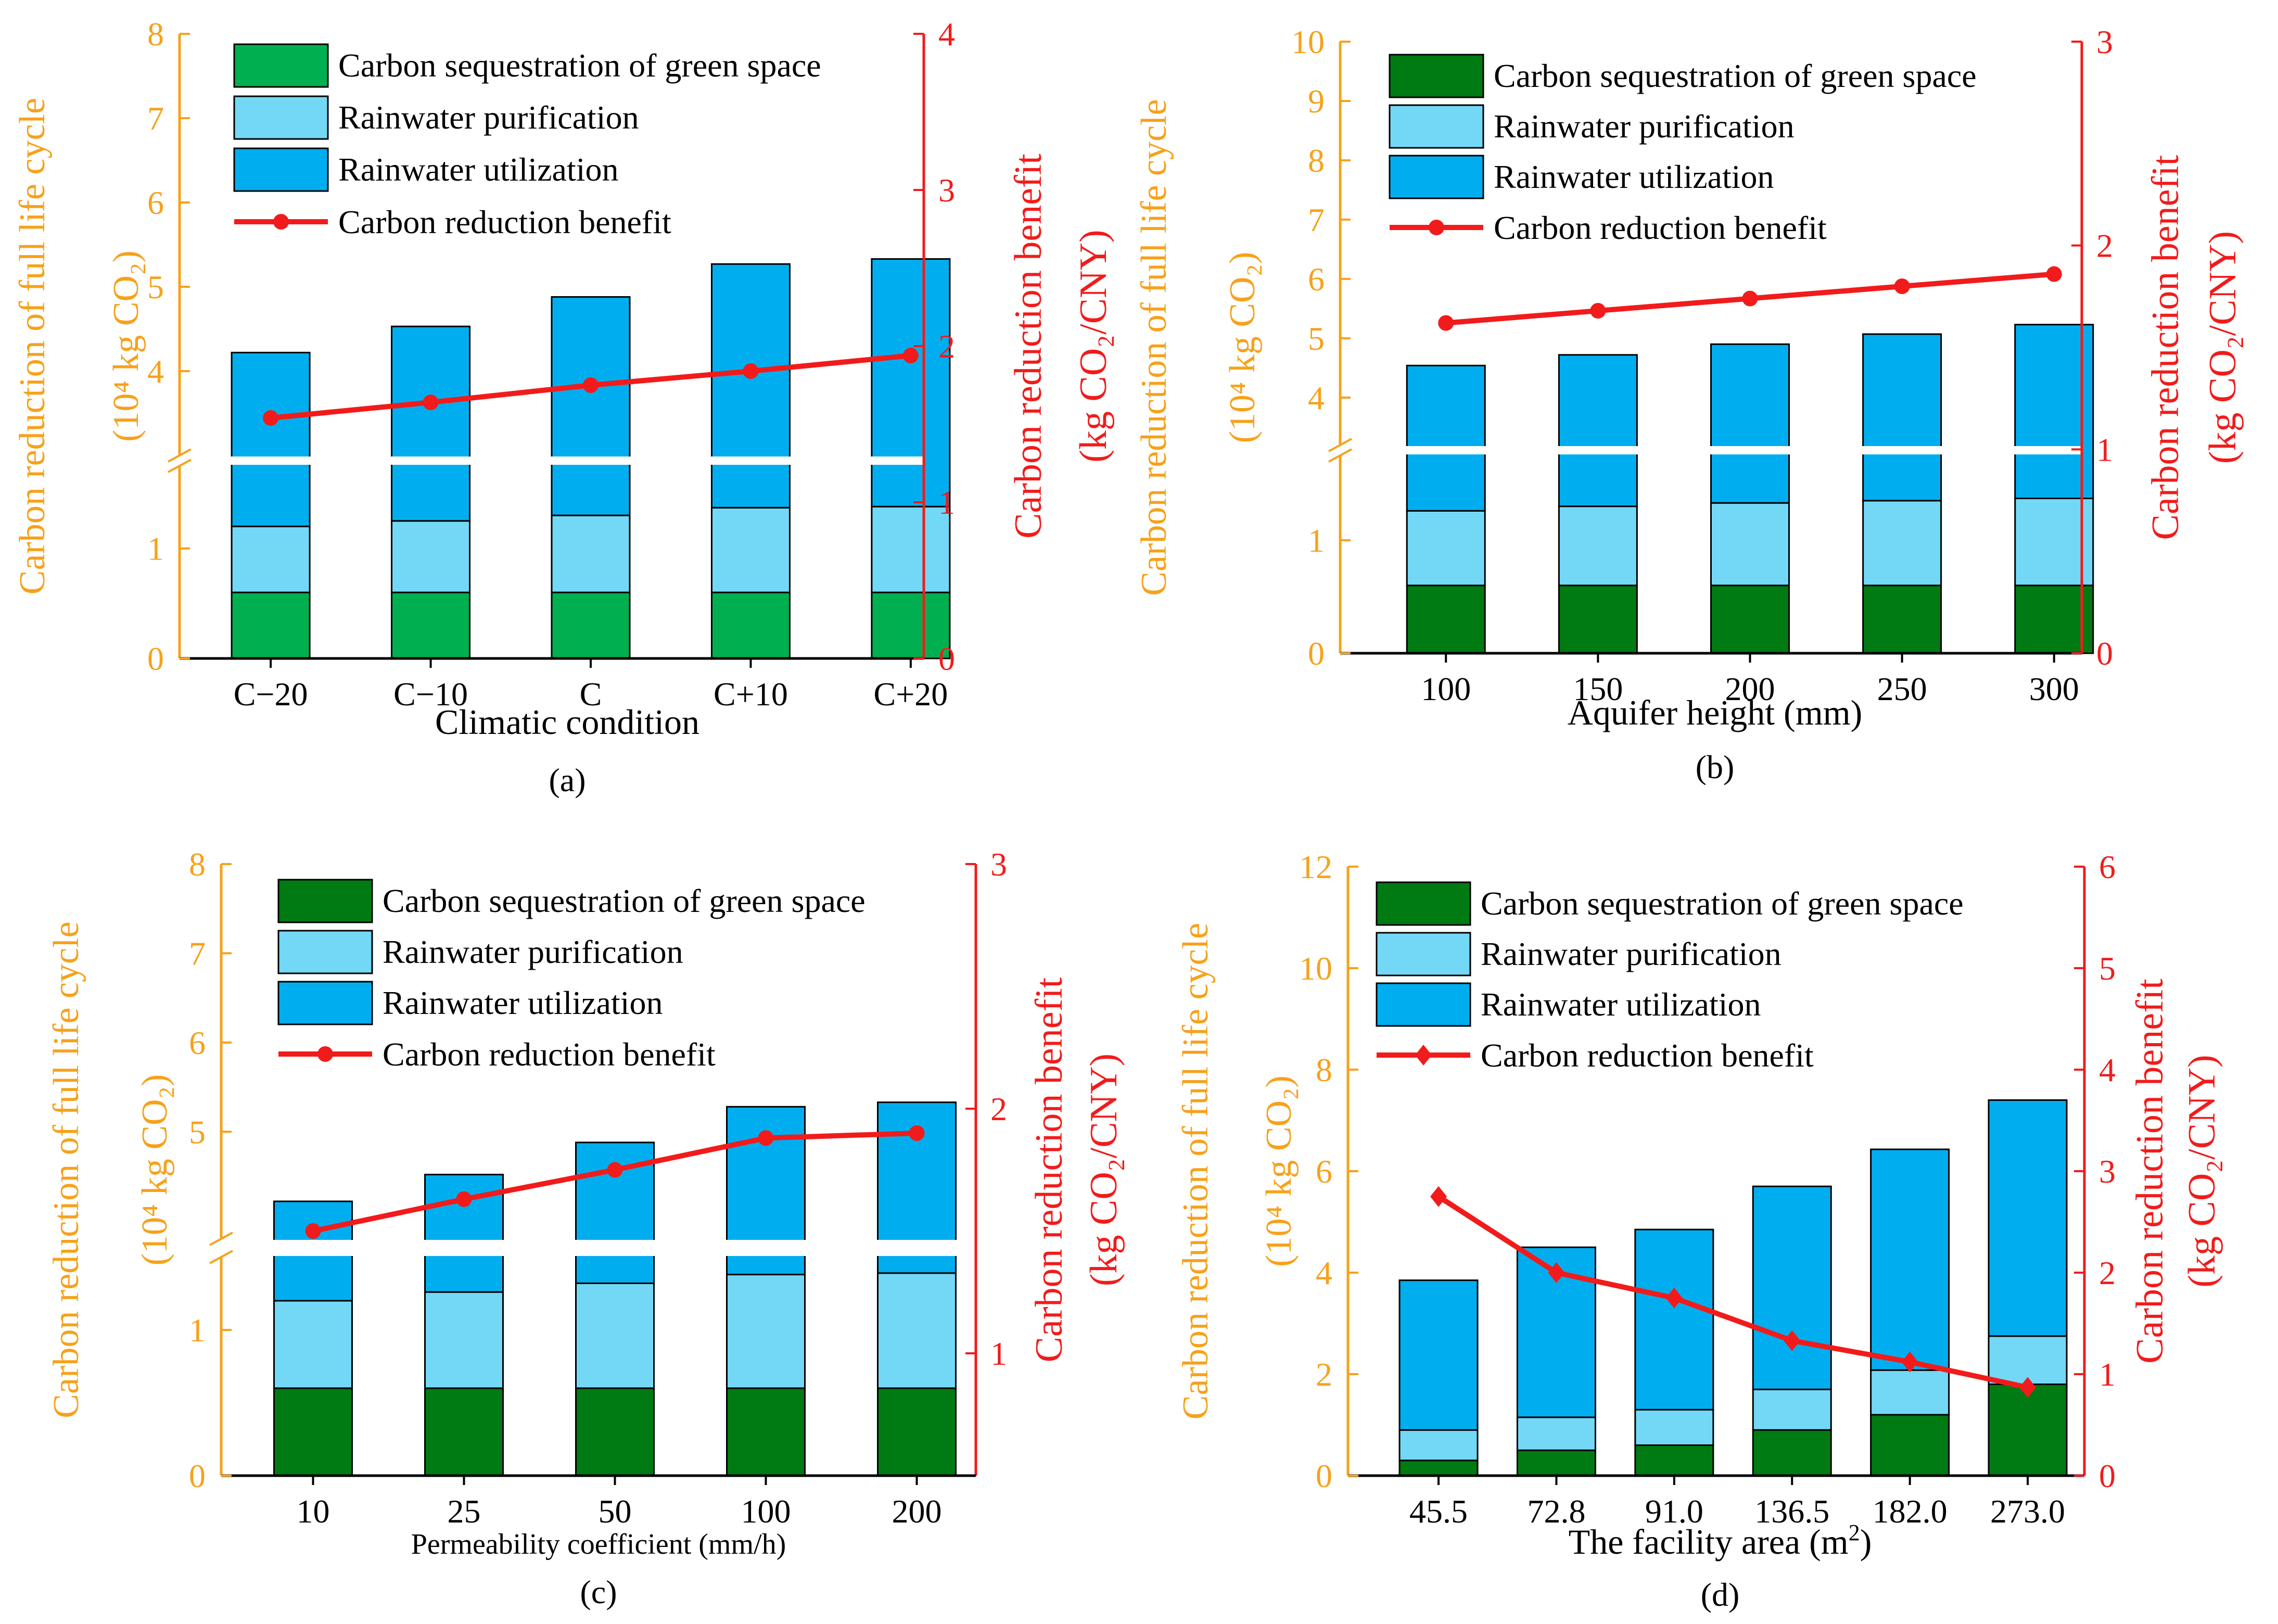 The width and height of the screenshot is (2278, 1624). What do you see at coordinates (1324, 1476) in the screenshot?
I see `left-tick-label-d: 0` at bounding box center [1324, 1476].